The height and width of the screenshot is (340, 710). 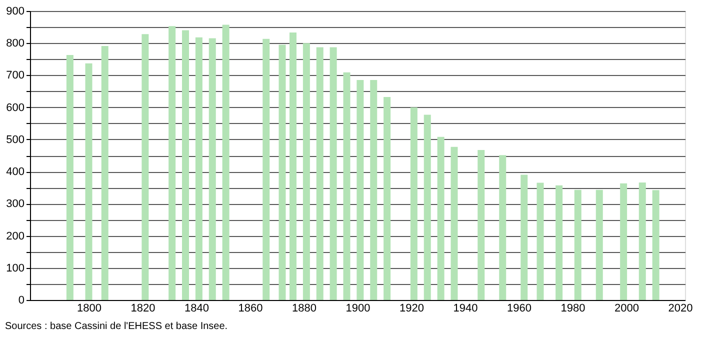 What do you see at coordinates (143, 308) in the screenshot?
I see `x-tick-label: 1820` at bounding box center [143, 308].